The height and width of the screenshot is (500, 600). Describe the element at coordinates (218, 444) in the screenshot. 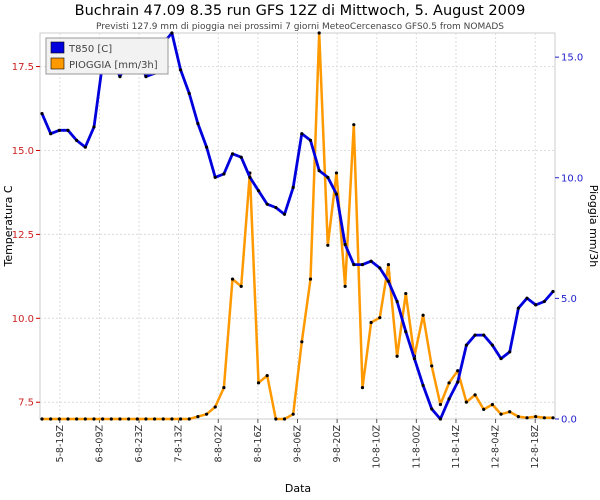

I see `x-tick-label: 8-8-02Z` at that location.